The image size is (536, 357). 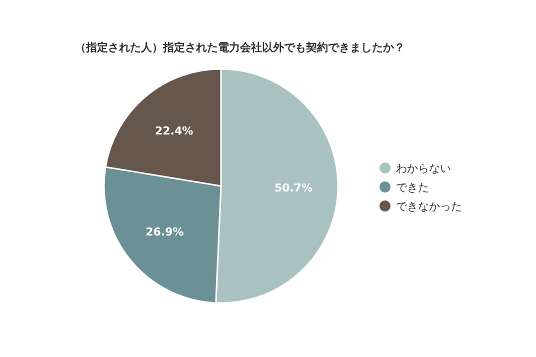 I want to click on data-label: 22.4%, so click(x=174, y=131).